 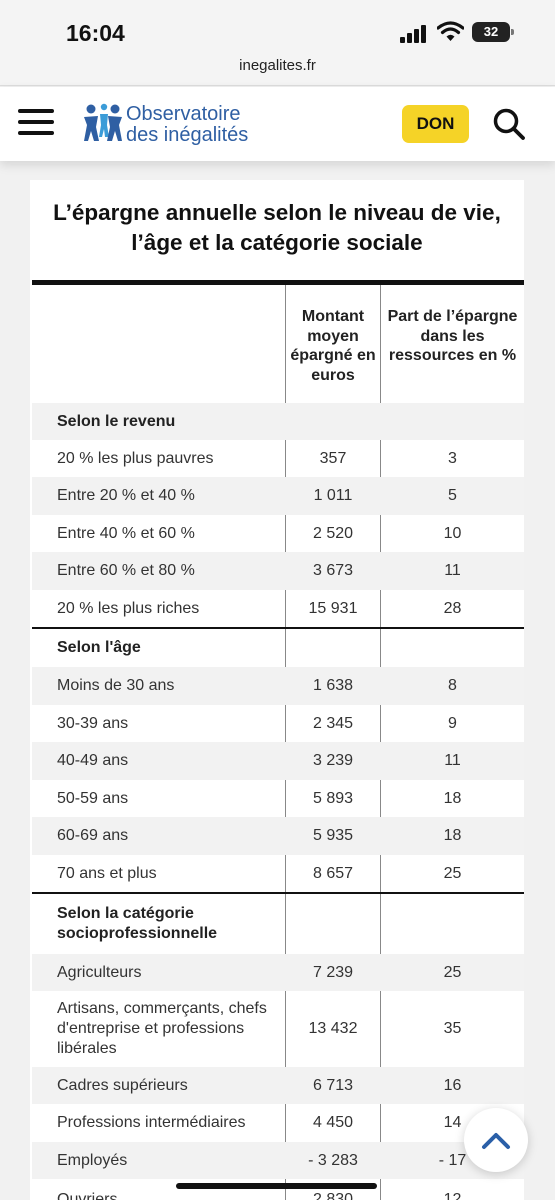 I want to click on row-amount: 2 345, so click(x=333, y=723).